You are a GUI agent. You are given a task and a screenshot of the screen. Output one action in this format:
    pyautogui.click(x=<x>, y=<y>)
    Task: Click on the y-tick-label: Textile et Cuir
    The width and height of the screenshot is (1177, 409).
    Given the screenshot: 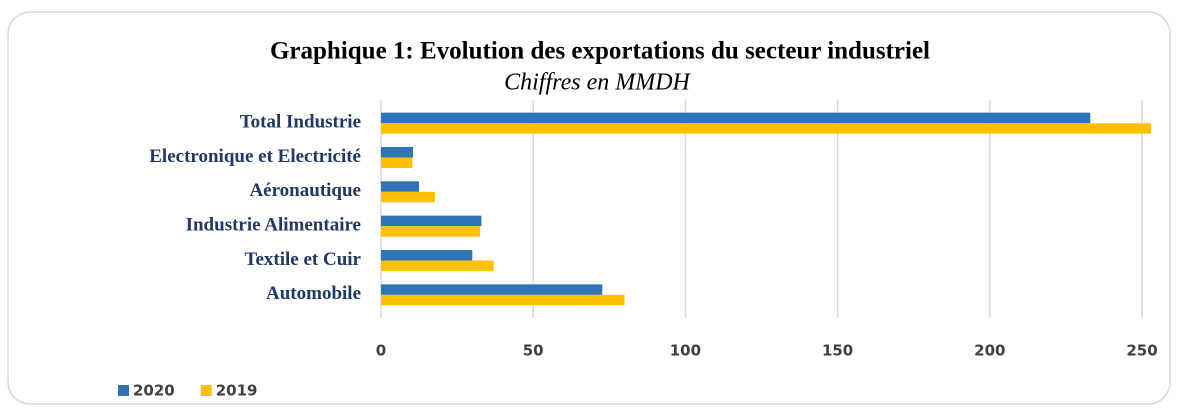 What is the action you would take?
    pyautogui.click(x=303, y=259)
    